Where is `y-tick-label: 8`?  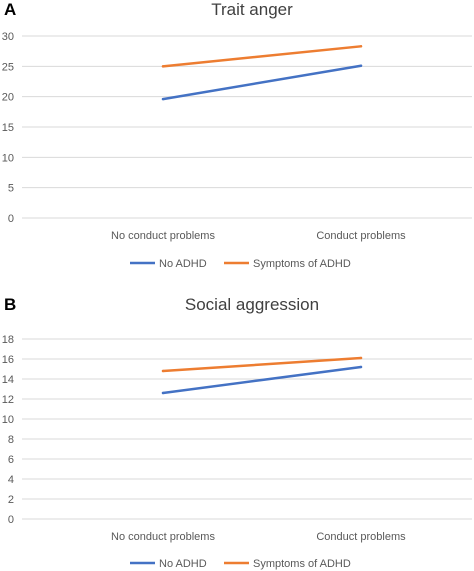 y-tick-label: 8 is located at coordinates (11, 440).